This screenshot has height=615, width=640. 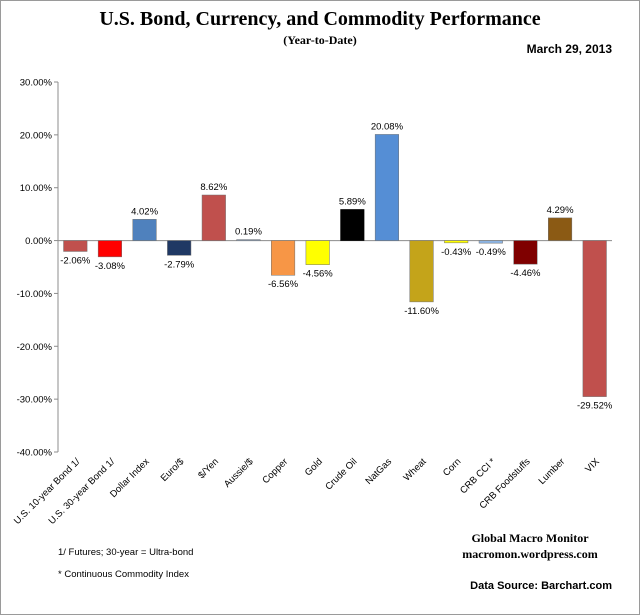 What do you see at coordinates (318, 274) in the screenshot?
I see `data-label: -4.56%` at bounding box center [318, 274].